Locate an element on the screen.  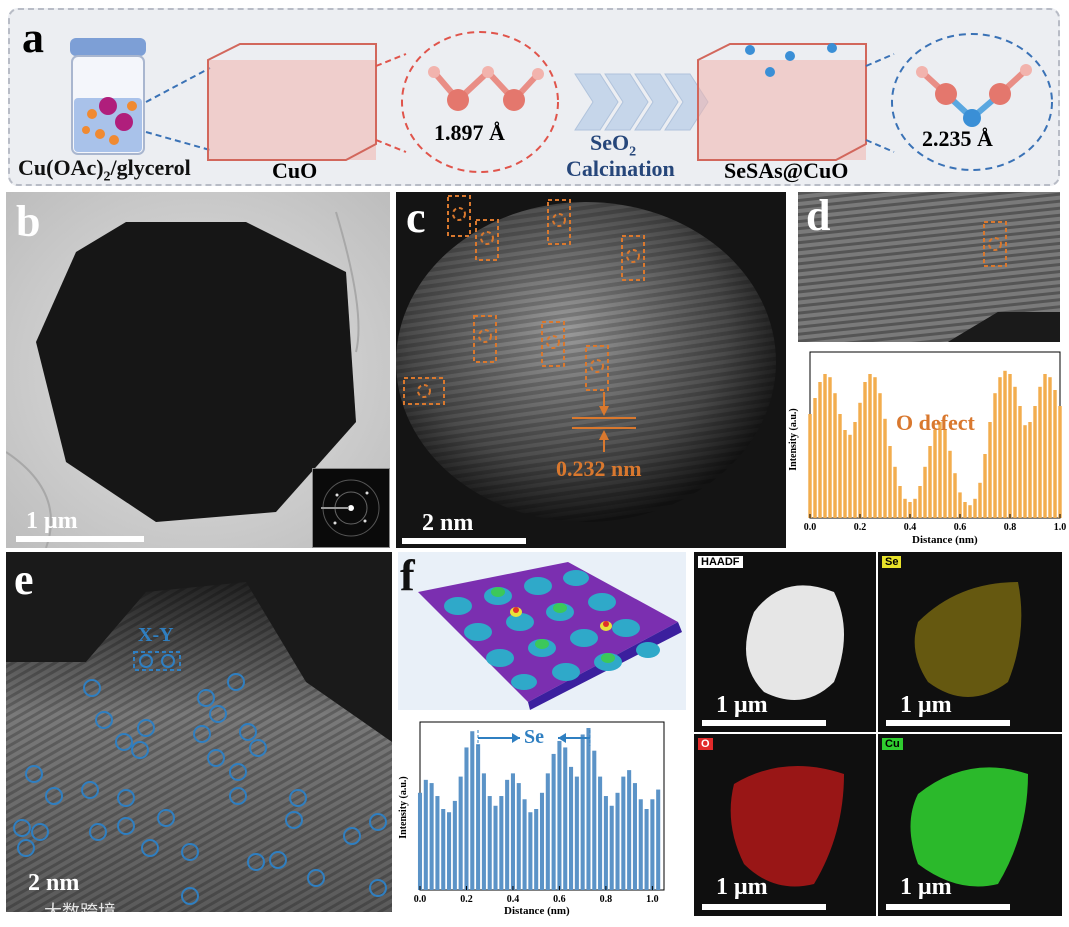
process-reagent: SeO2 is located at coordinates (613, 145).